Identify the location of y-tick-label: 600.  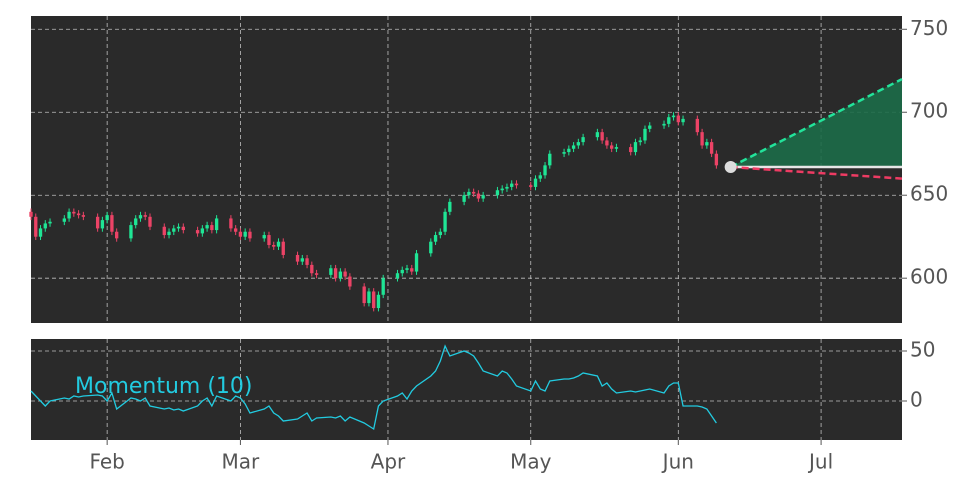
(929, 277).